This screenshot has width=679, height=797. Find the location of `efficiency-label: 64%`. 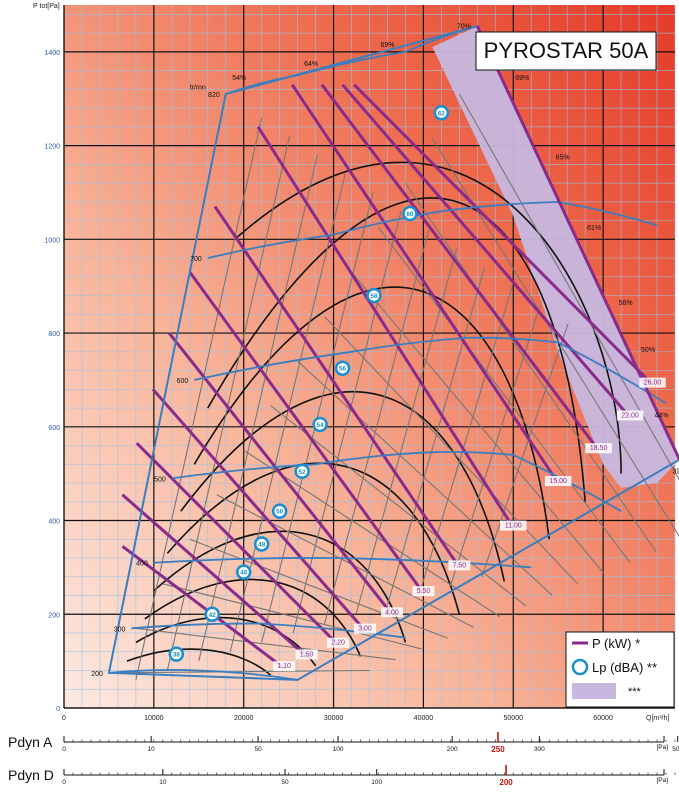

efficiency-label: 64% is located at coordinates (311, 64).